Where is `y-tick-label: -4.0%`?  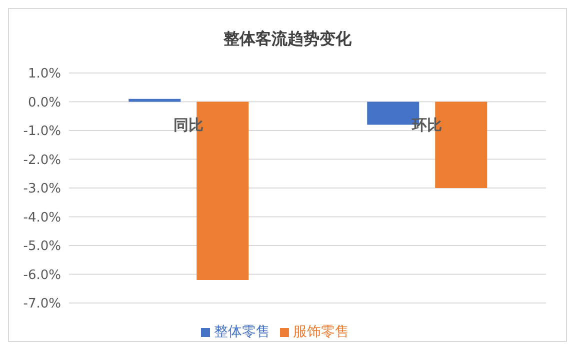 y-tick-label: -4.0% is located at coordinates (42, 218).